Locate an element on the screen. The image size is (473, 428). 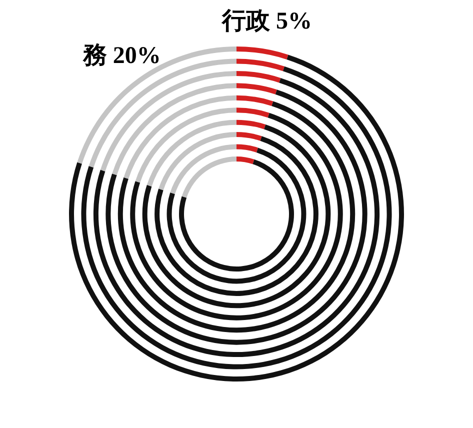
category-label: 務 20% is located at coordinates (121, 56).